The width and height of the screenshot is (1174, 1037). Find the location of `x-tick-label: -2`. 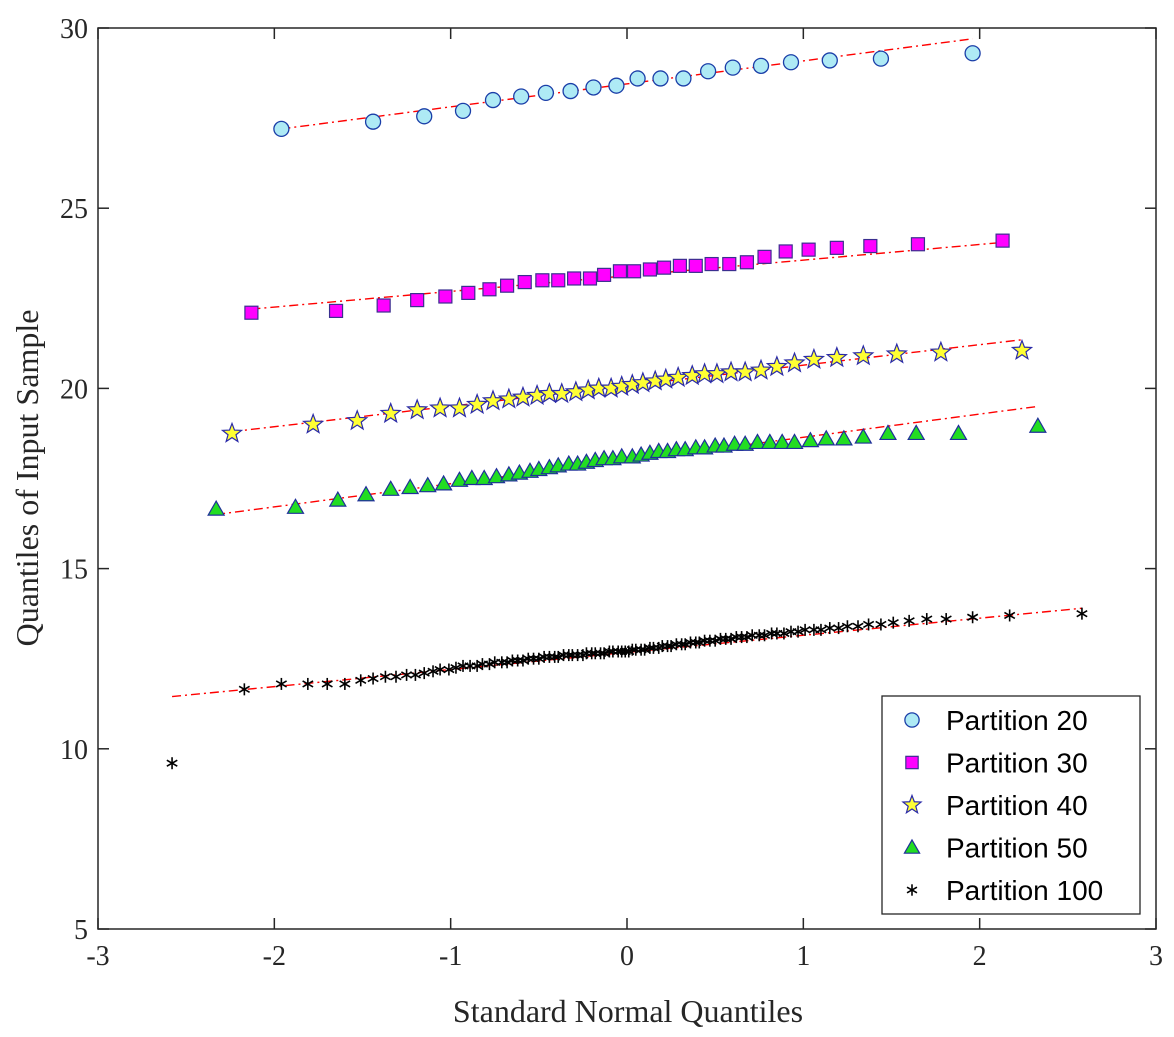

x-tick-label: -2 is located at coordinates (274, 956).